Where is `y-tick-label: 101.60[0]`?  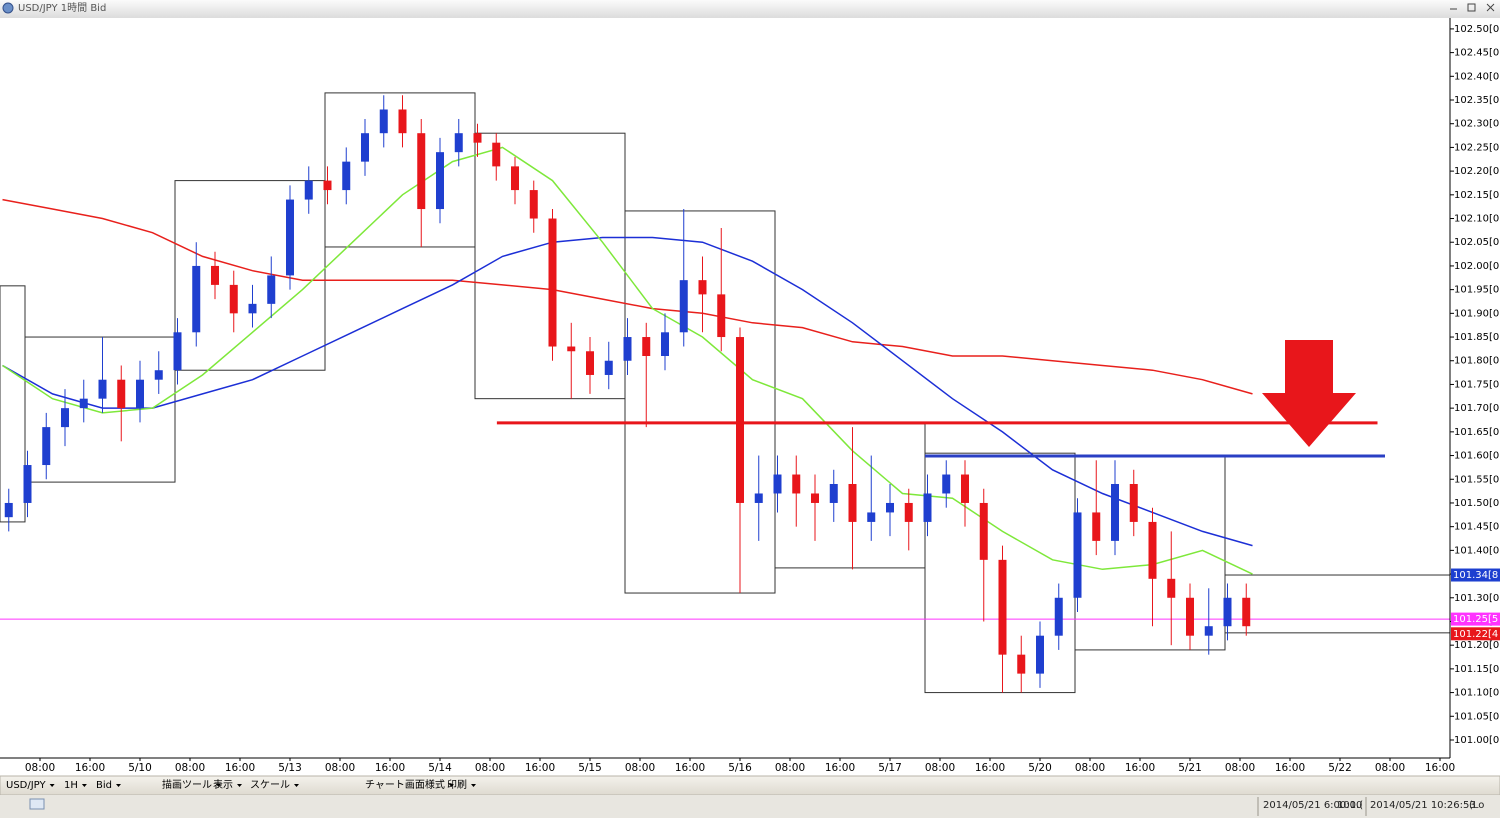 y-tick-label: 101.60[0] is located at coordinates (1477, 456).